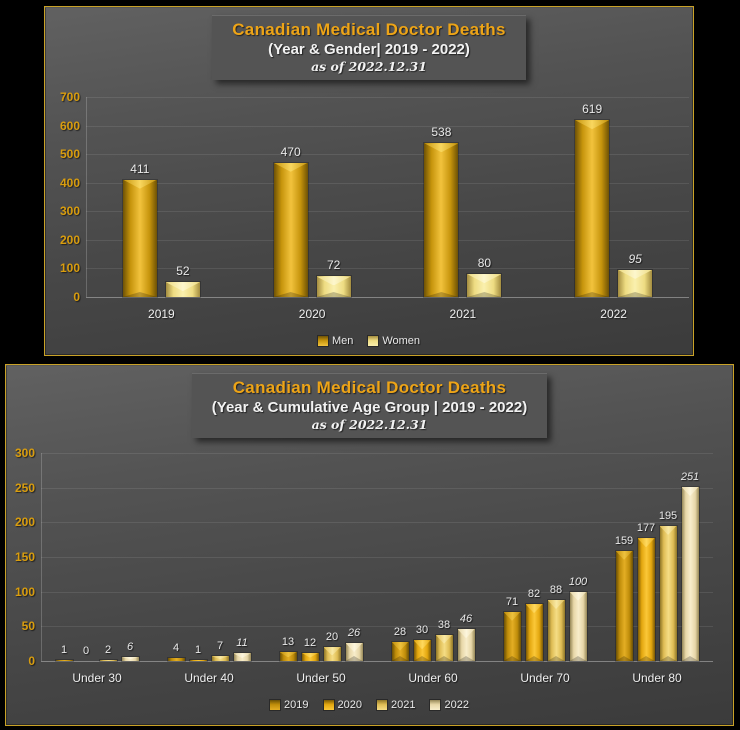 This screenshot has width=740, height=730. I want to click on y-axis-tick-250: 250, so click(24, 487).